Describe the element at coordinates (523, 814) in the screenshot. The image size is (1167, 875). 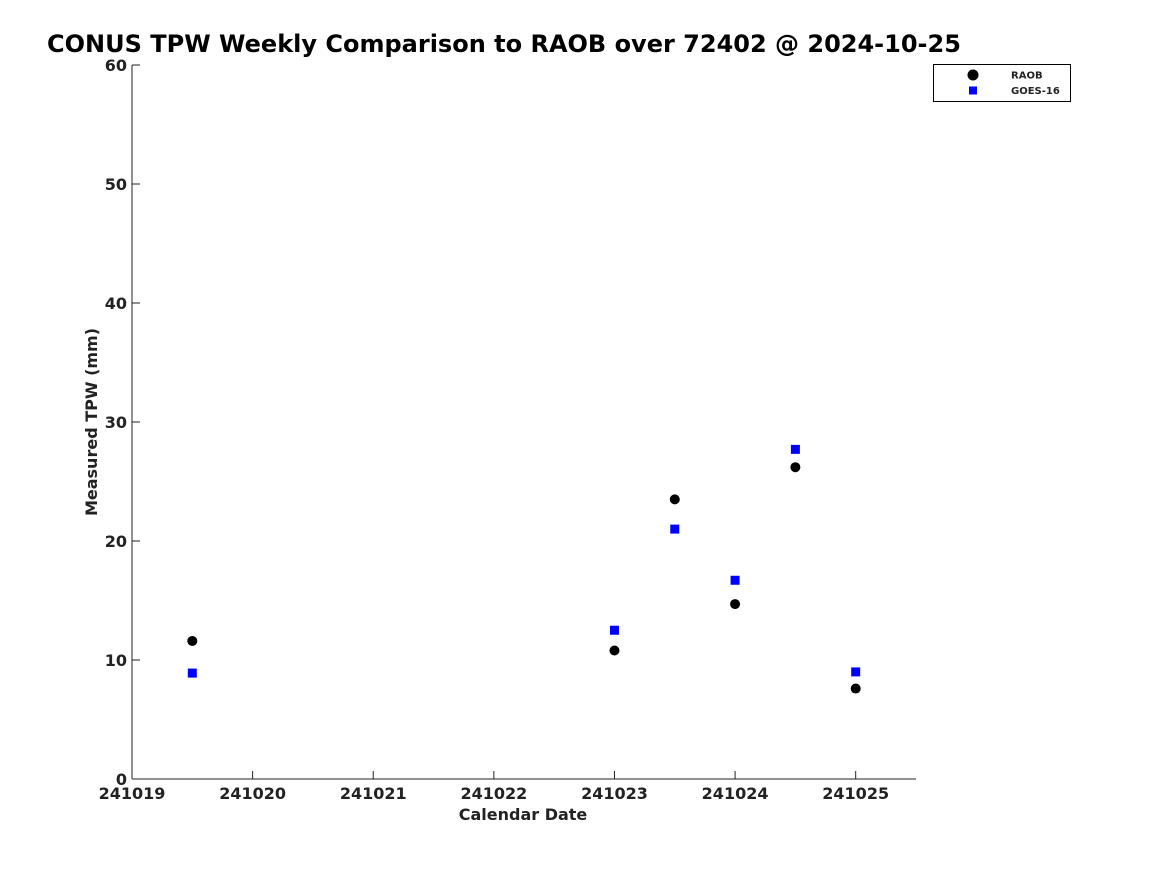
I see `x-axis-label: Calendar Date` at that location.